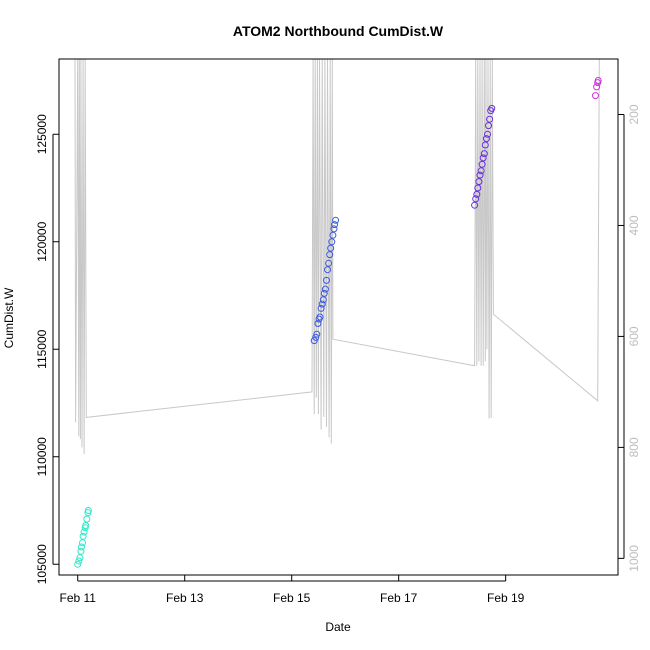 Image resolution: width=650 pixels, height=650 pixels. What do you see at coordinates (399, 598) in the screenshot?
I see `x-tick-label: Feb 17` at bounding box center [399, 598].